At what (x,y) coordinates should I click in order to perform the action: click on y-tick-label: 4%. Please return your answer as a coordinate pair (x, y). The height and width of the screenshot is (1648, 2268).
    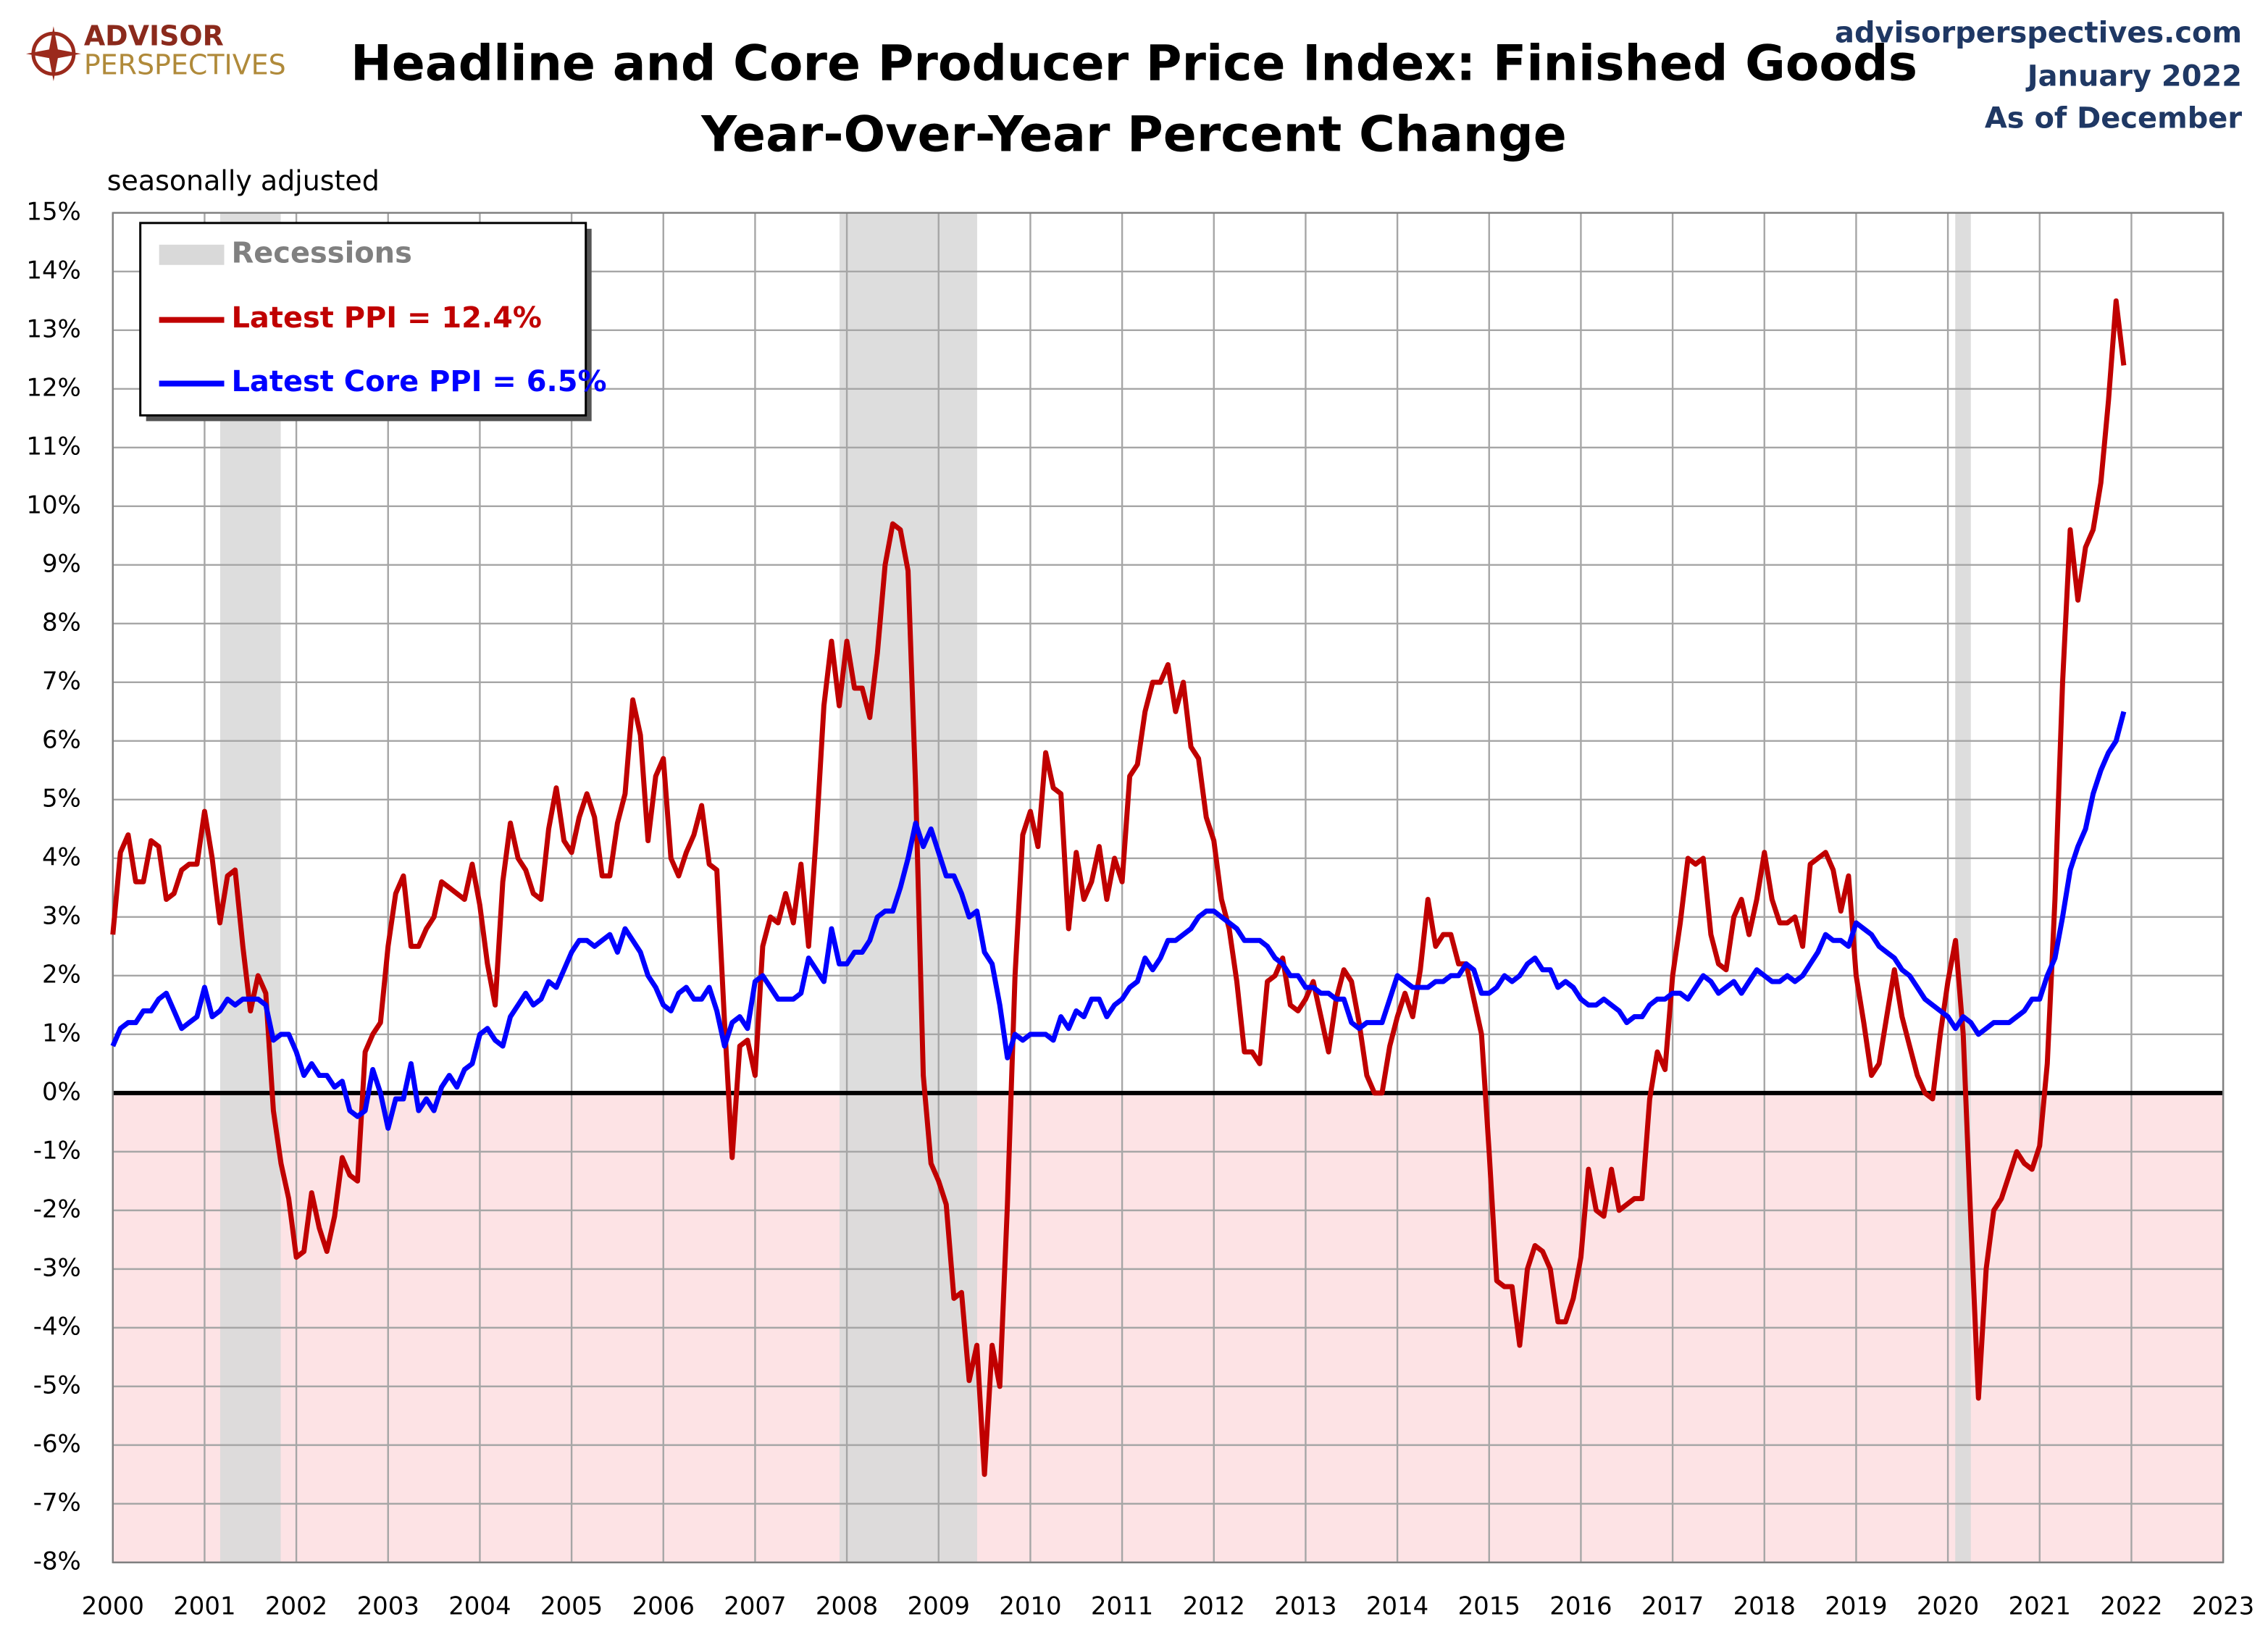
    Looking at the image, I should click on (62, 856).